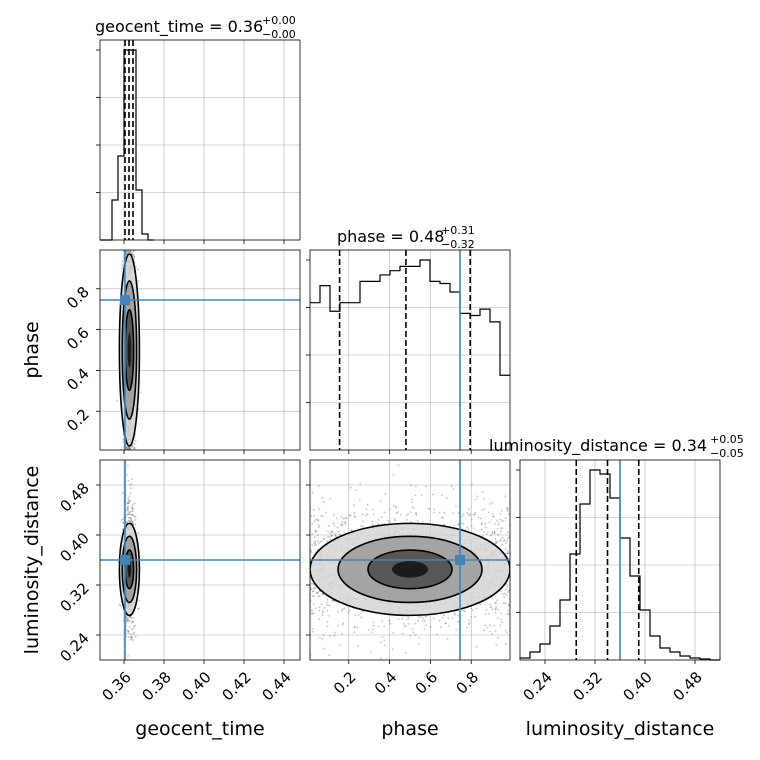 This screenshot has height=760, width=760. What do you see at coordinates (410, 350) in the screenshot?
I see `grid-hist-phase` at bounding box center [410, 350].